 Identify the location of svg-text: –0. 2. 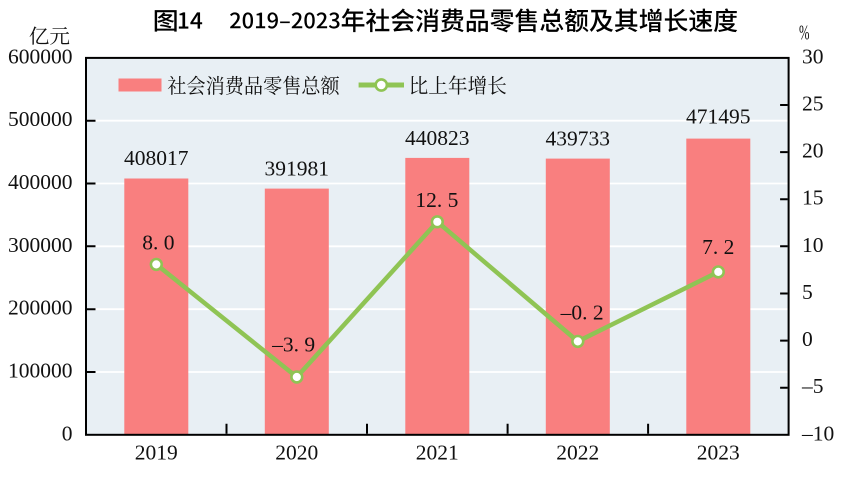
(582, 313).